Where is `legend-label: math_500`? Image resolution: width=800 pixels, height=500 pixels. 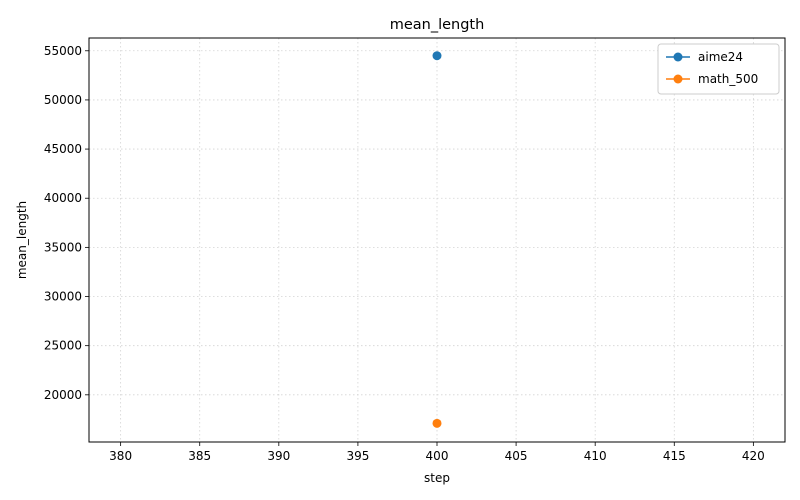
legend-label: math_500 is located at coordinates (728, 79).